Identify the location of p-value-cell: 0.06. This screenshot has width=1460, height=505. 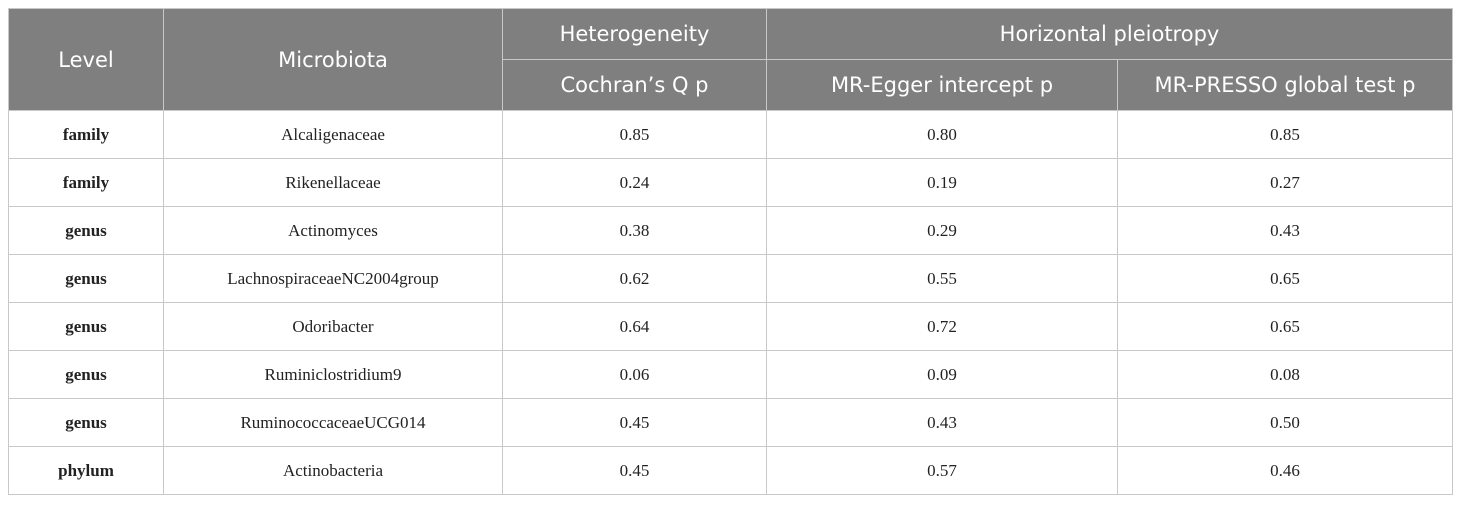
(634, 374).